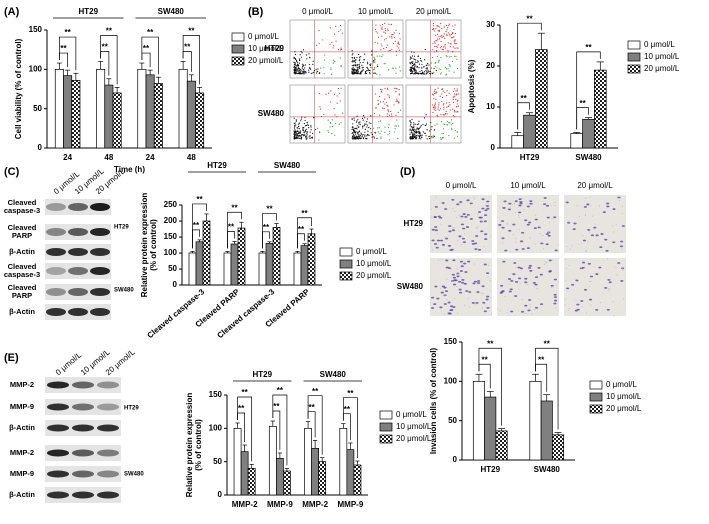 This screenshot has height=524, width=709. Describe the element at coordinates (347, 409) in the screenshot. I see `significance-label: **` at that location.